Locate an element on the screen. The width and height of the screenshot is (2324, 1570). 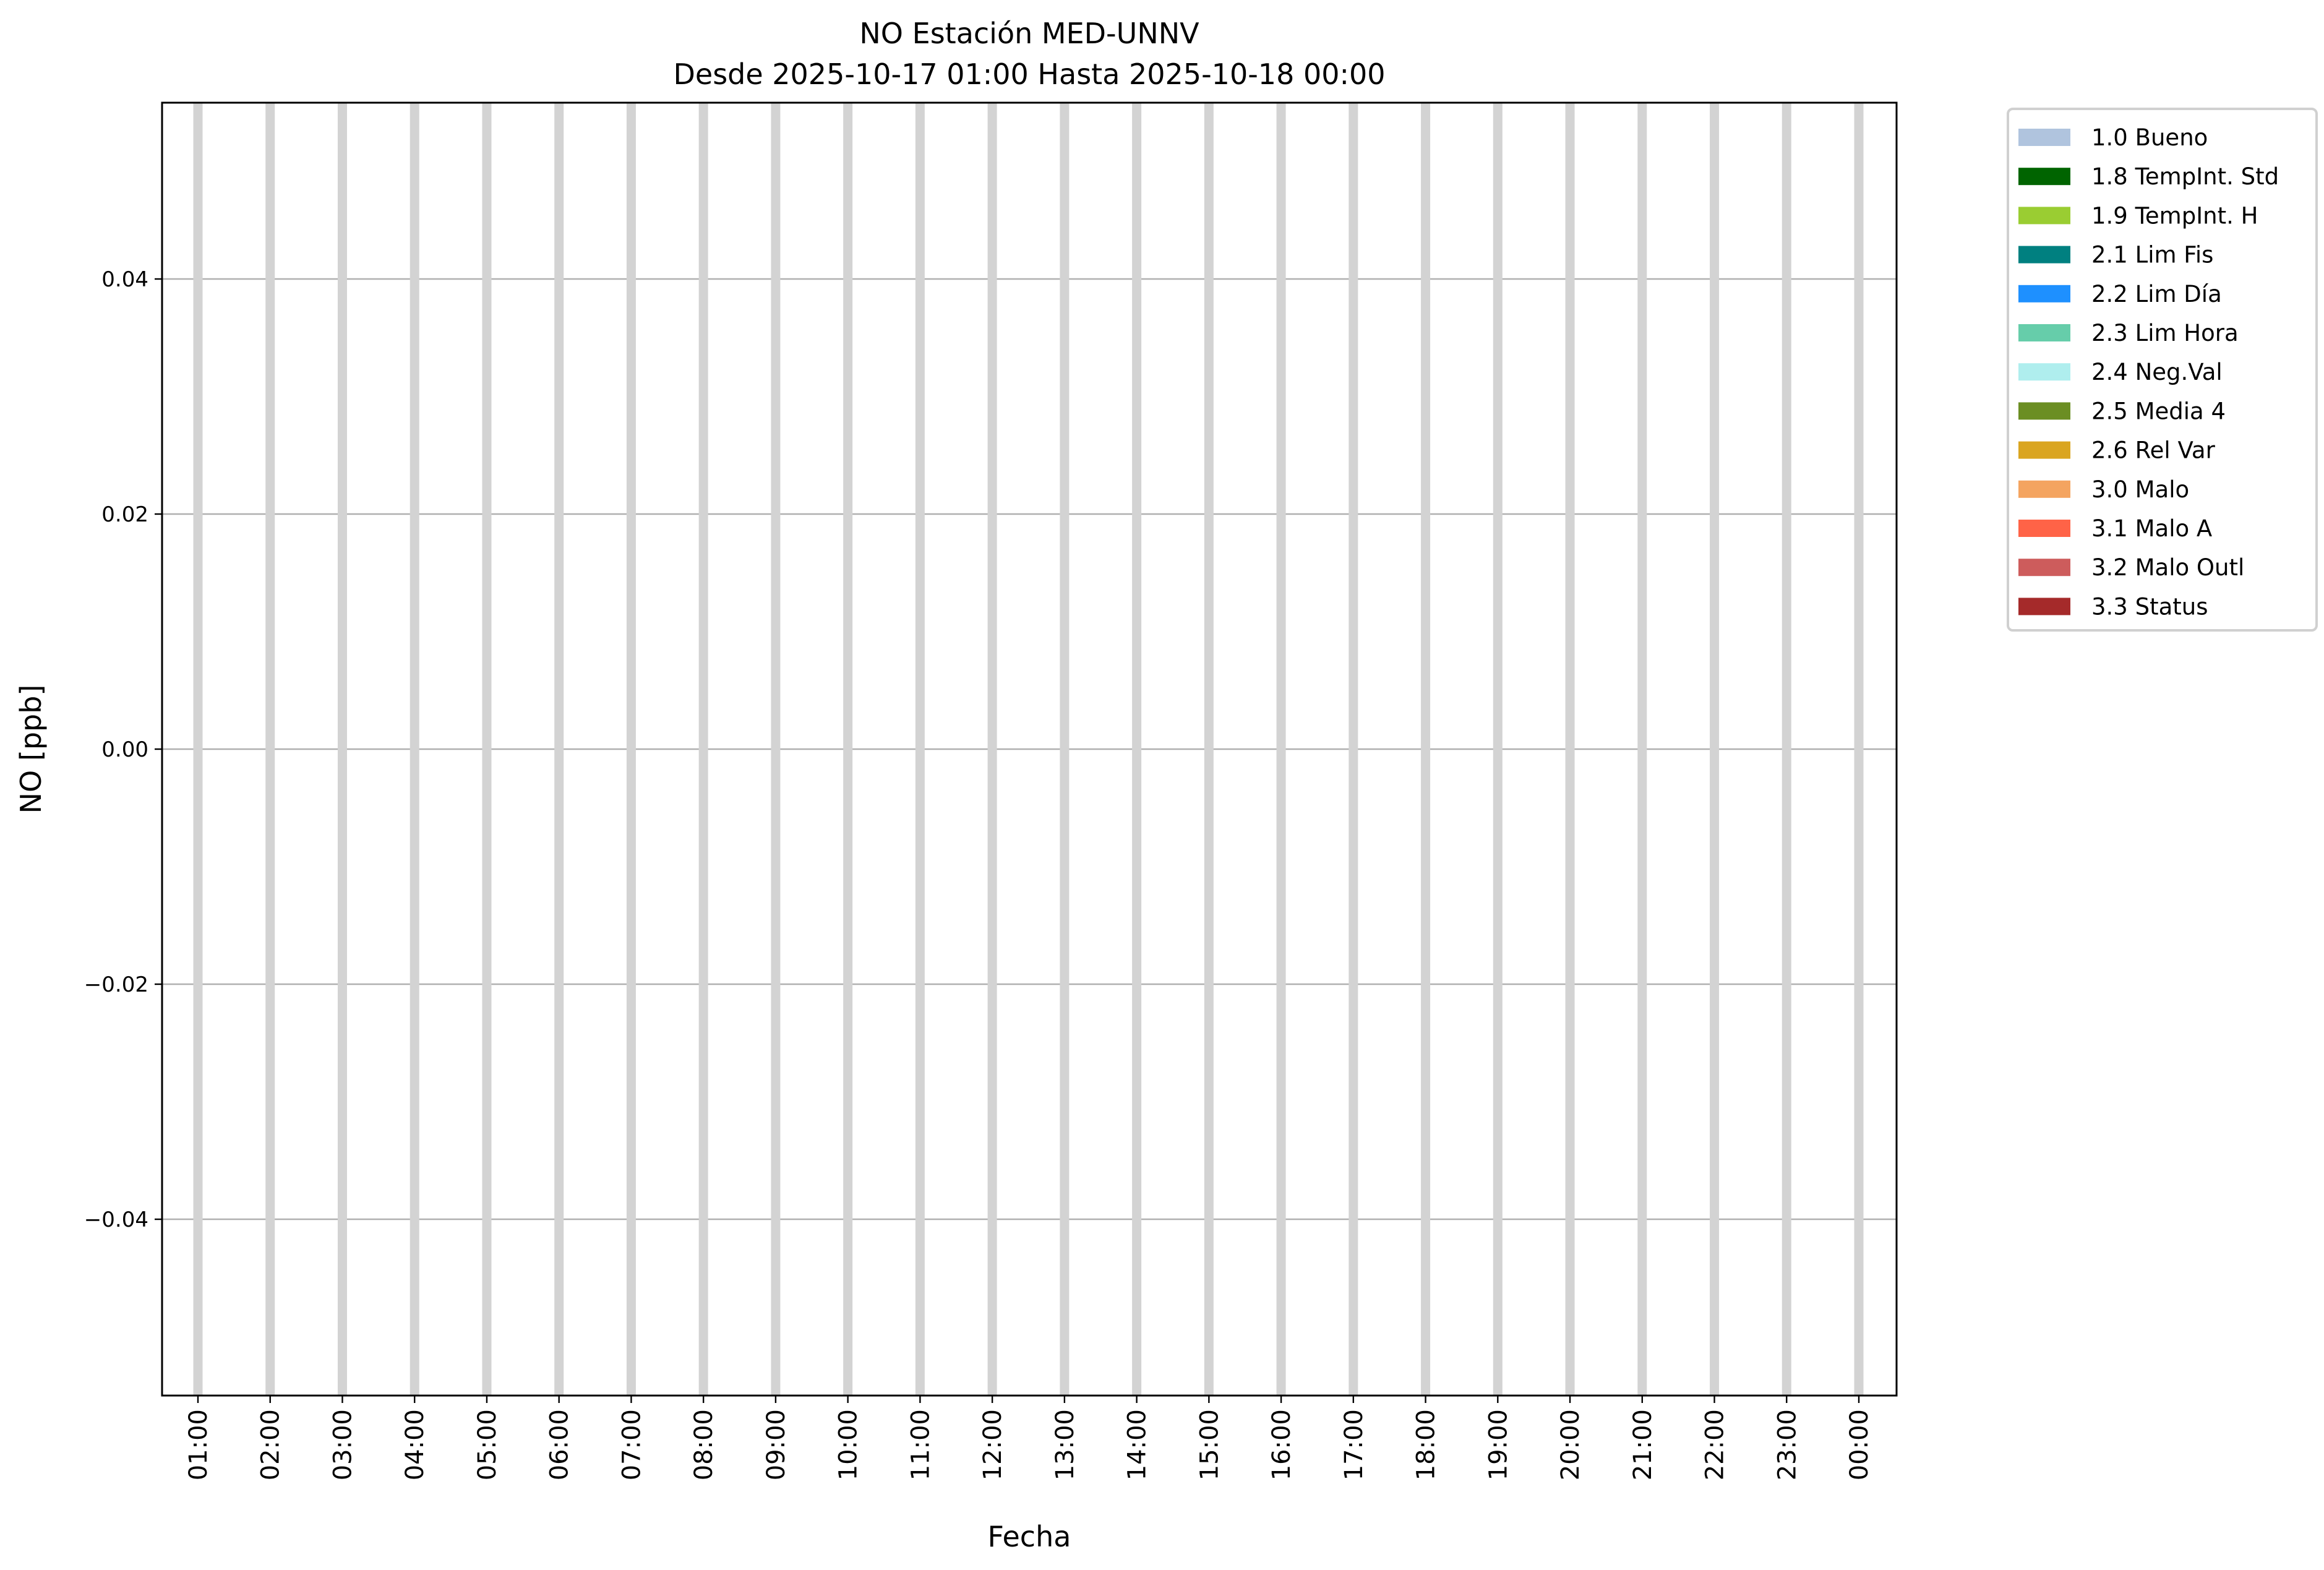
legend-frame is located at coordinates (2163, 370).